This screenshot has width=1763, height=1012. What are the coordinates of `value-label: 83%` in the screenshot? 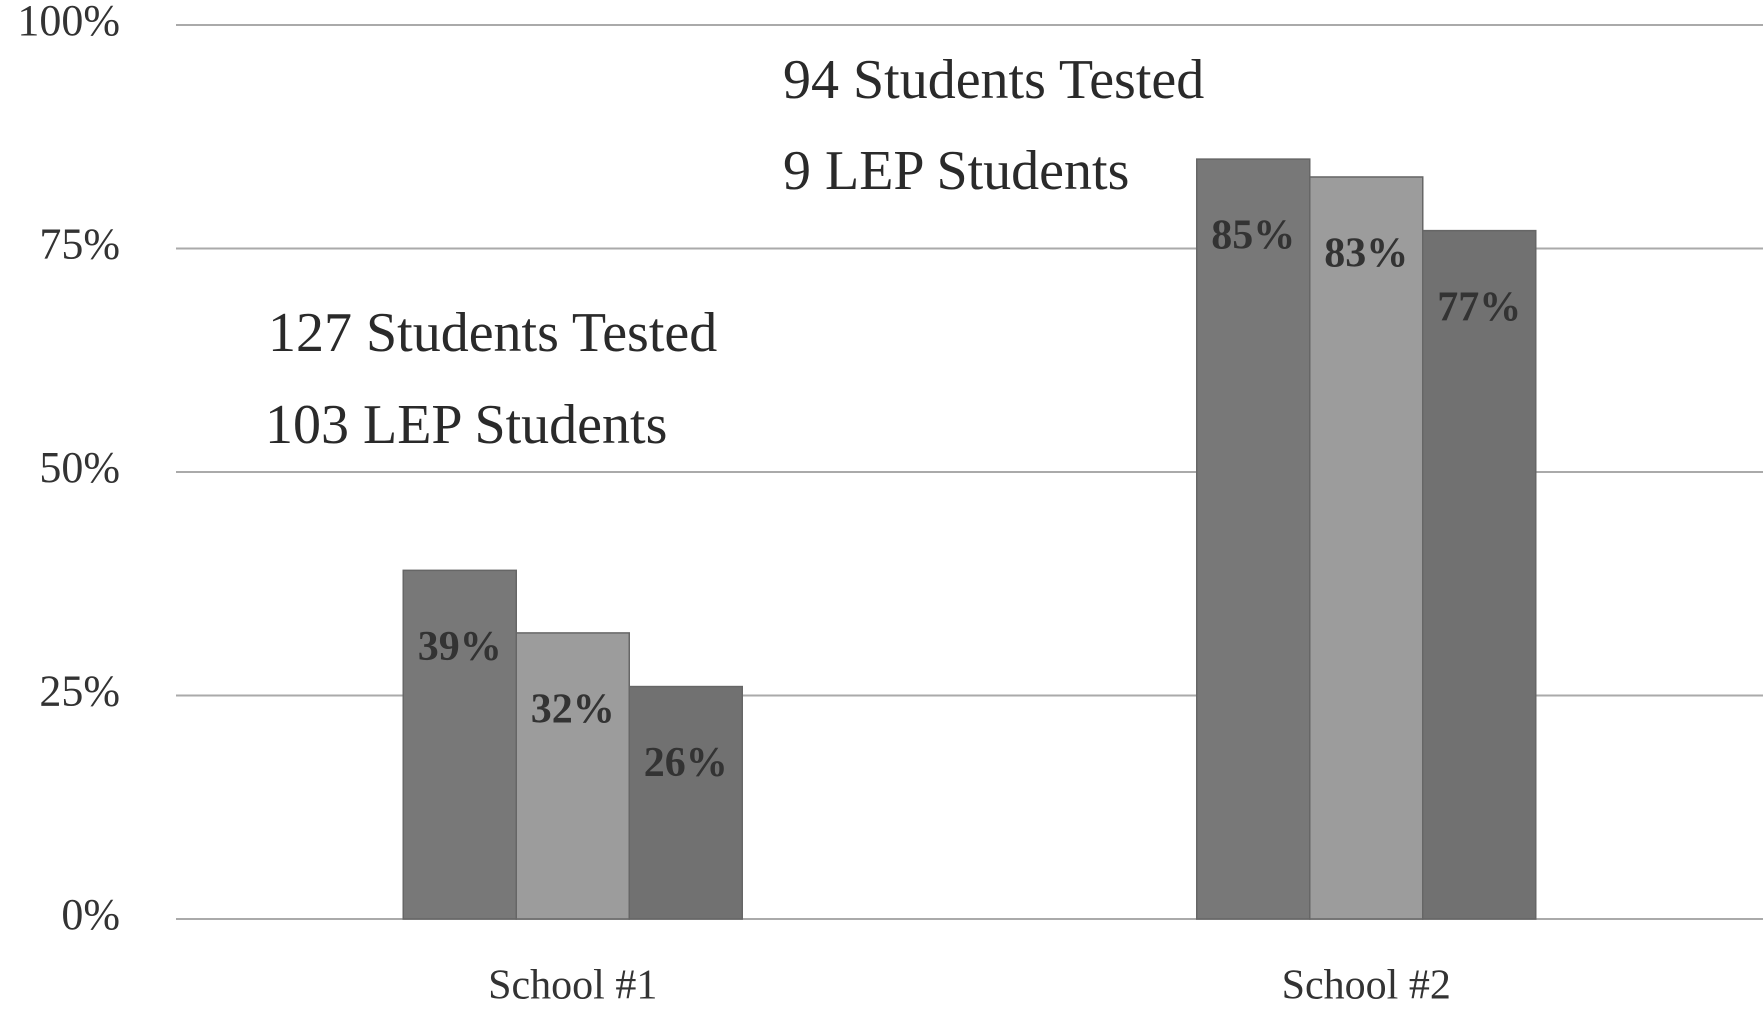 It's located at (1366, 254).